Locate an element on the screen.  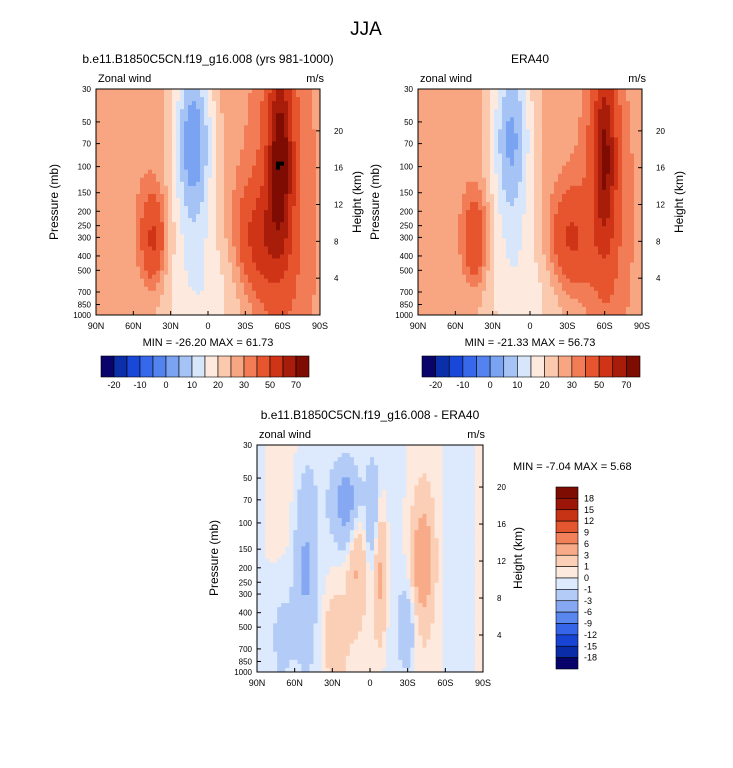
y-tick-label: 150 is located at coordinates (85, 193).